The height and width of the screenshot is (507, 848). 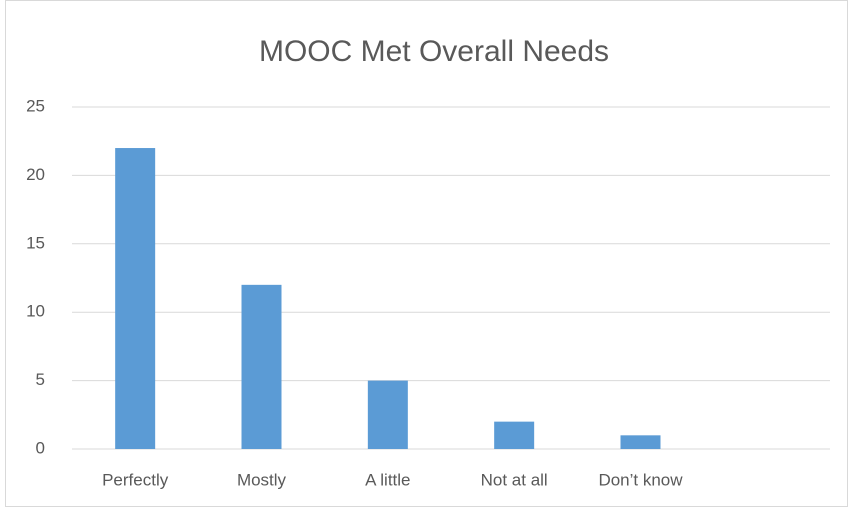 What do you see at coordinates (640, 479) in the screenshot?
I see `x-tick-label: Don’t know` at bounding box center [640, 479].